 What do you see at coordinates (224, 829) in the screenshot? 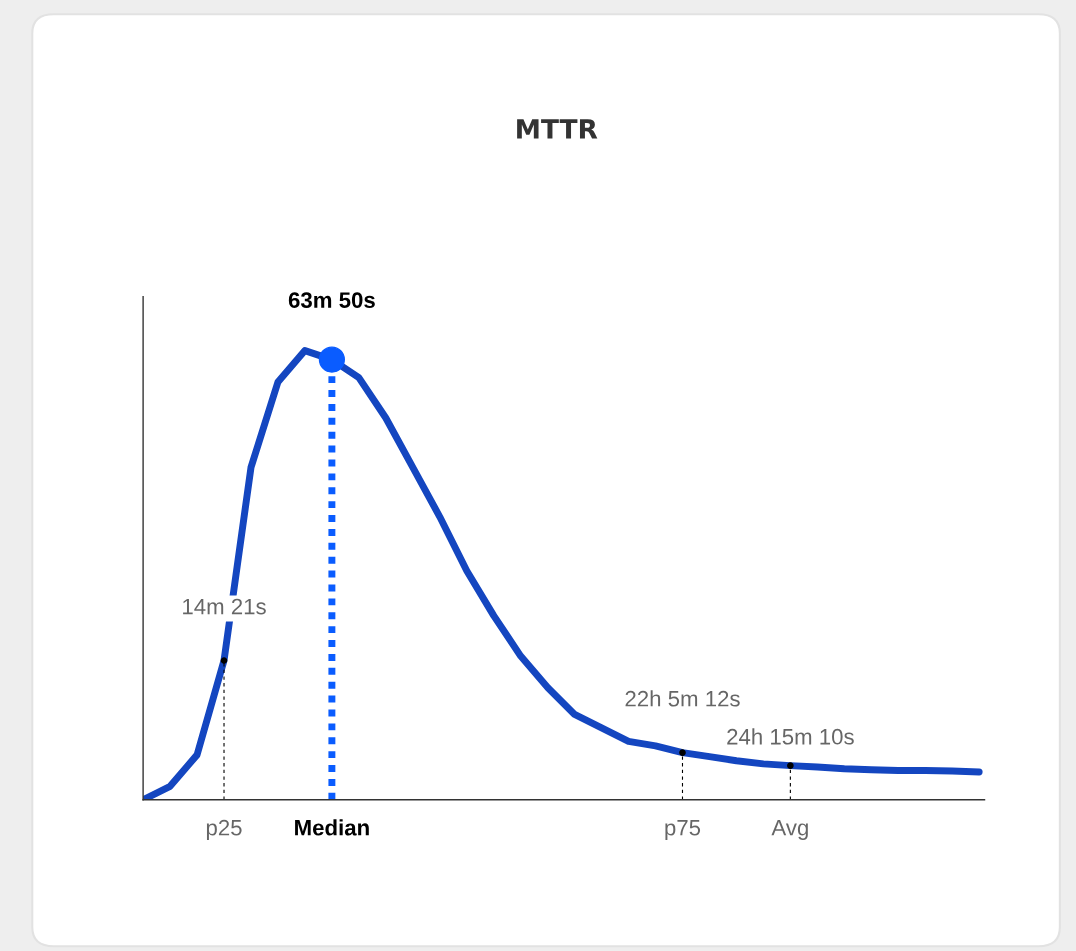
I see `x-tick-label: p25` at bounding box center [224, 829].